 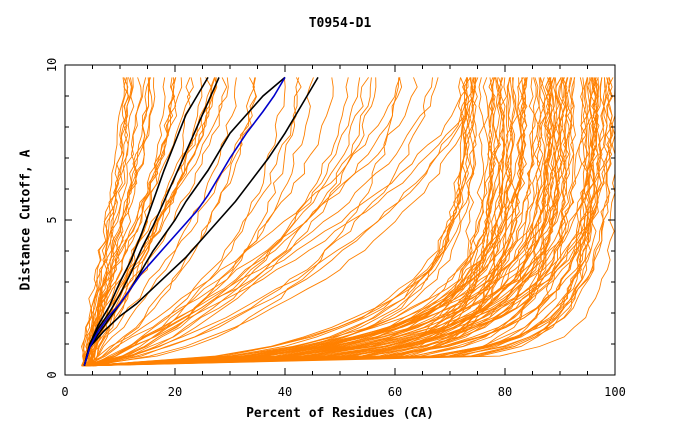 What do you see at coordinates (52, 65) in the screenshot?
I see `y-tick-label: 10` at bounding box center [52, 65].